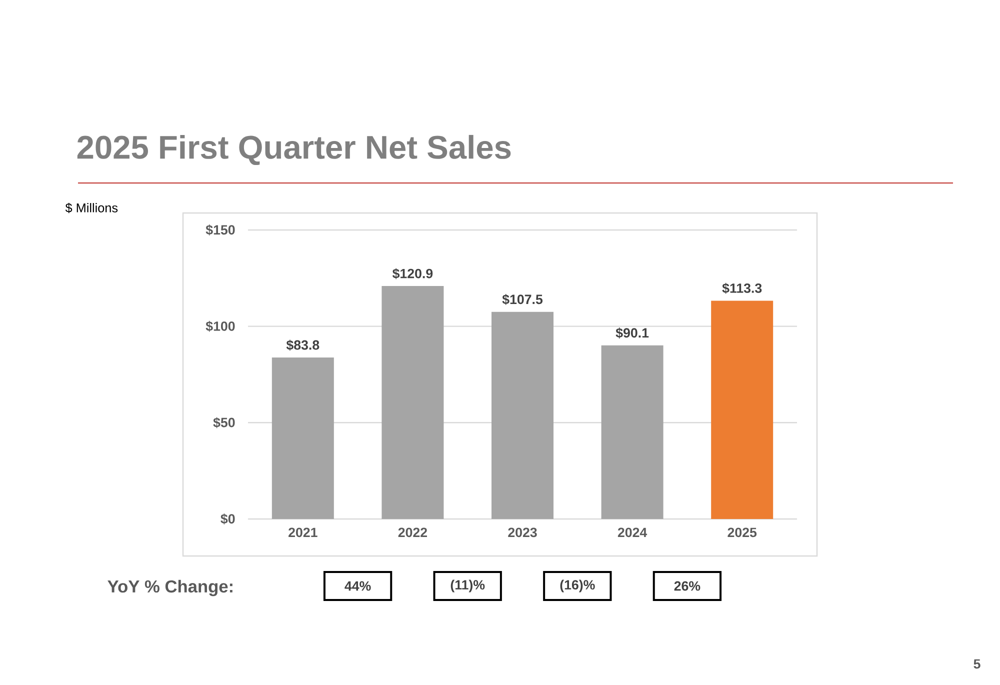 Image resolution: width=1000 pixels, height=685 pixels. I want to click on y-tick-label: $100, so click(220, 326).